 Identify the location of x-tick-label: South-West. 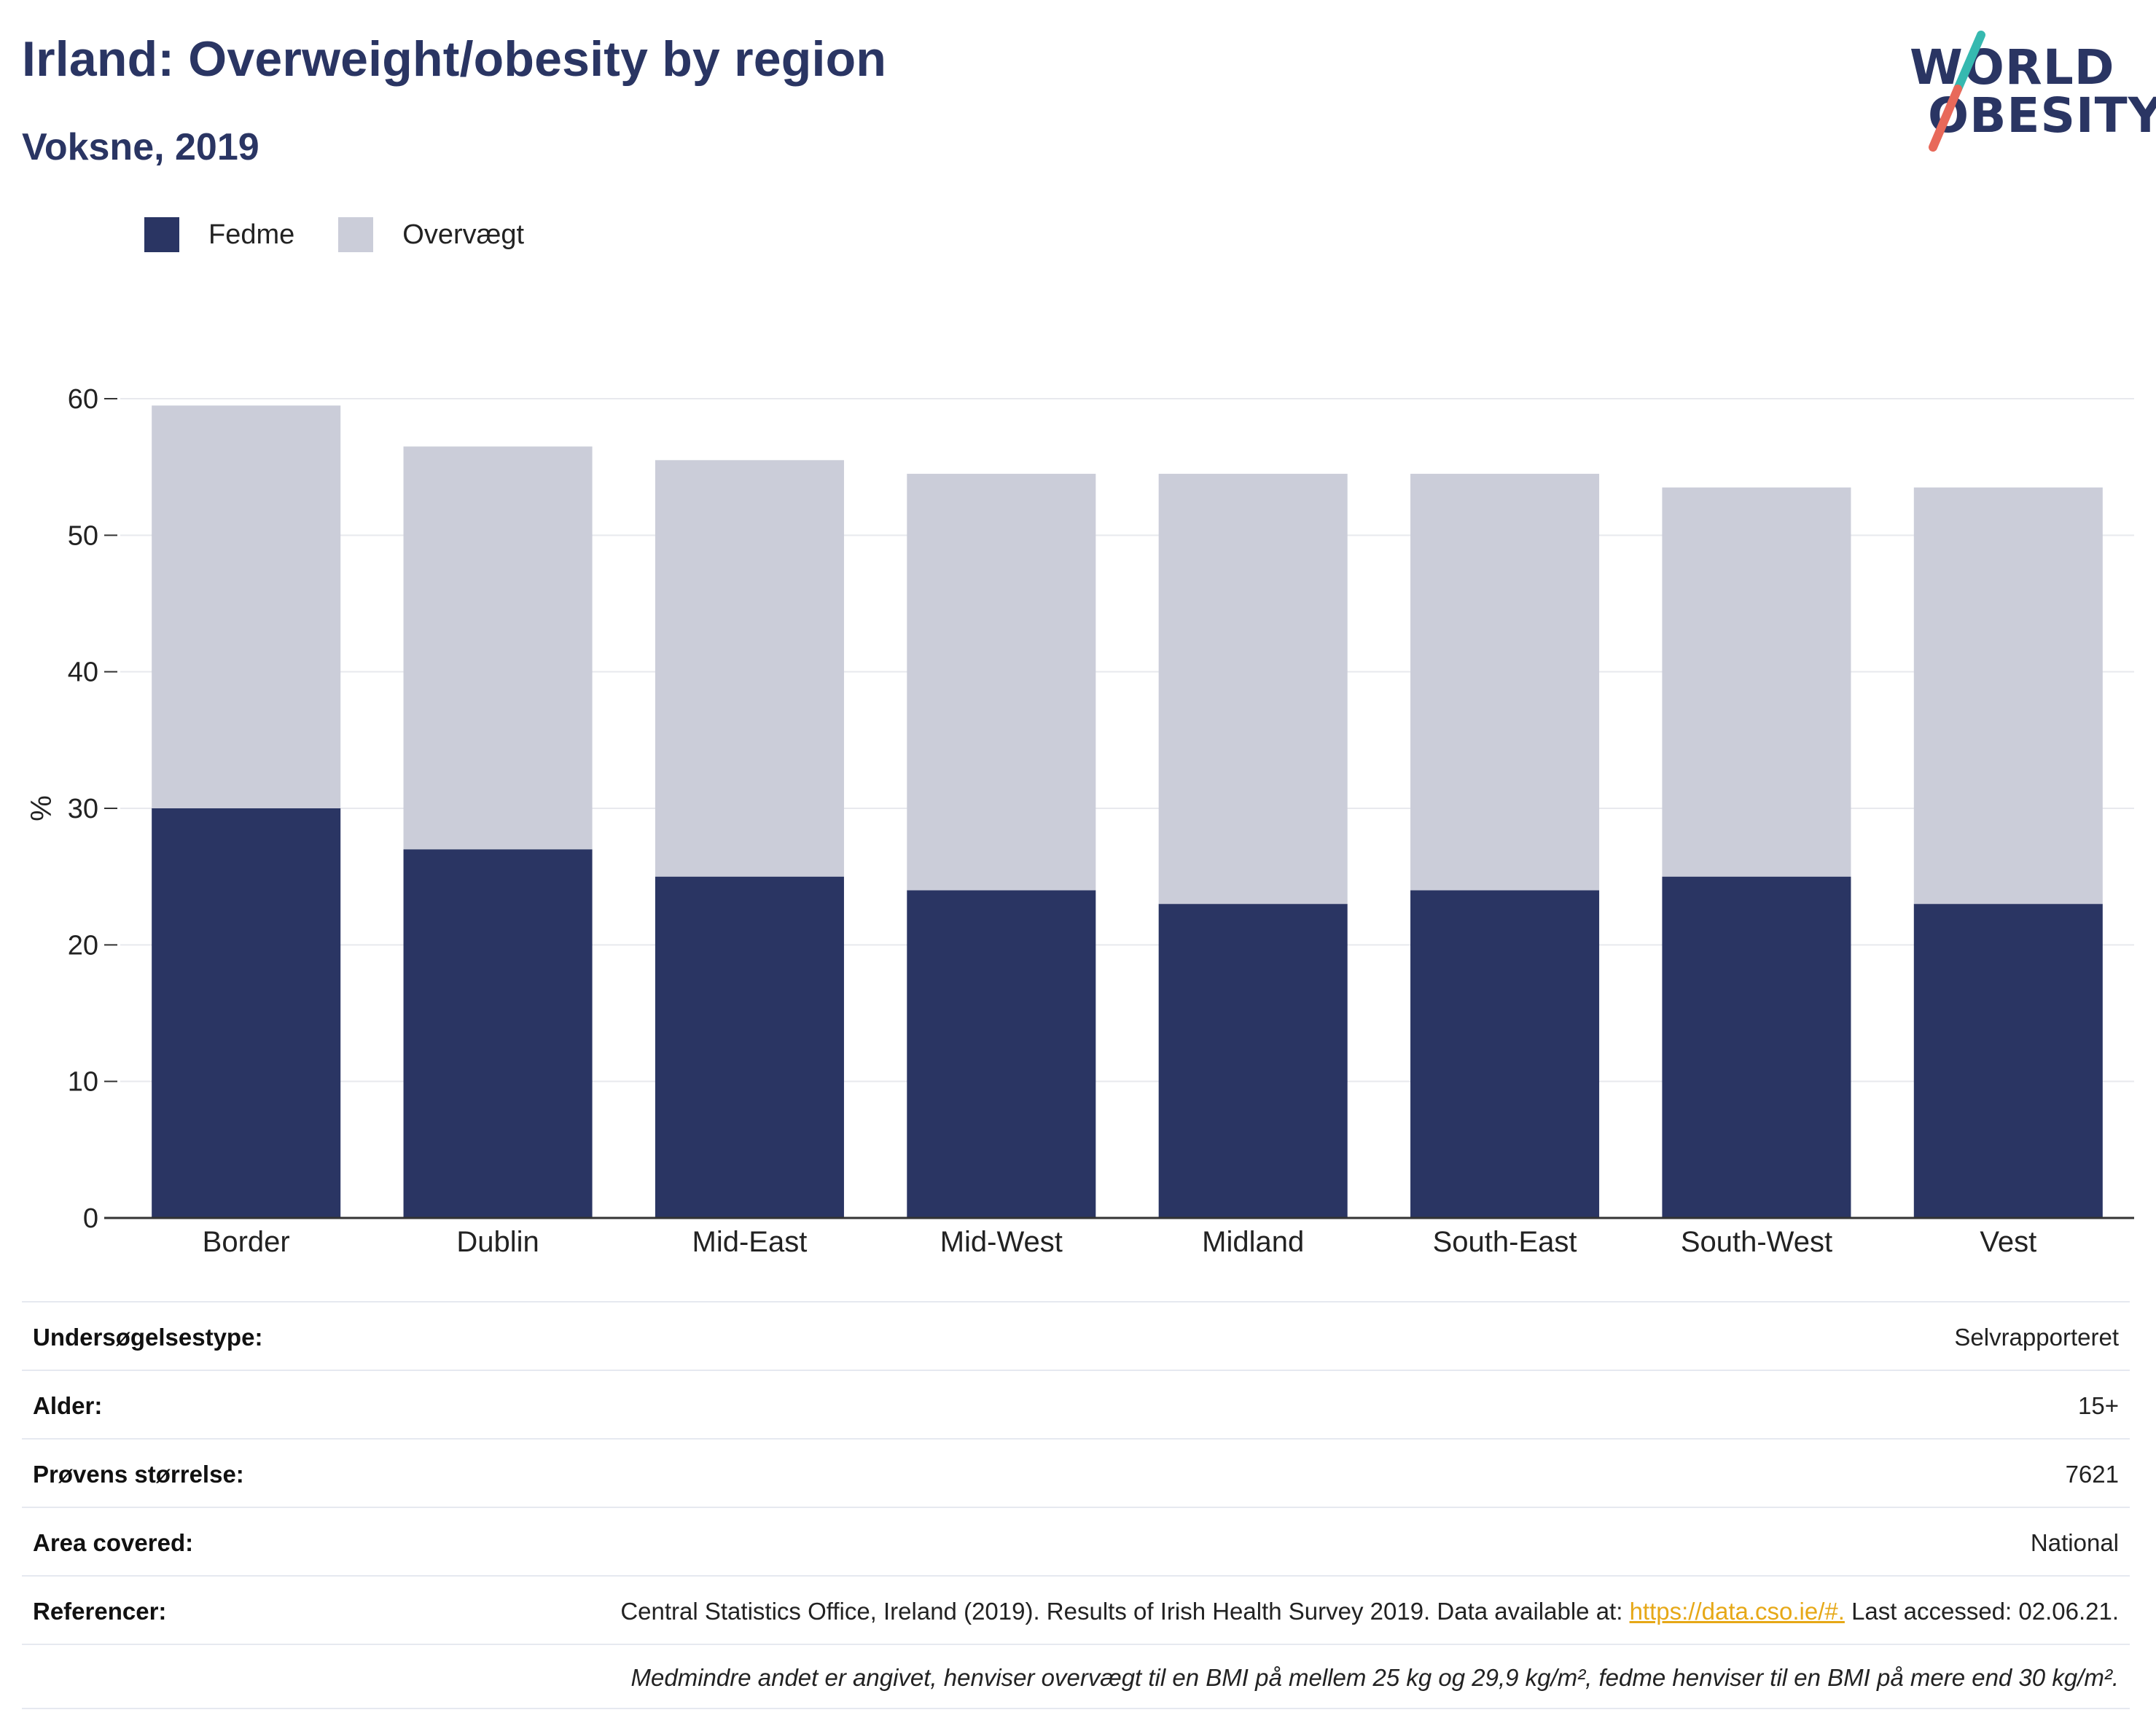
(1756, 1242).